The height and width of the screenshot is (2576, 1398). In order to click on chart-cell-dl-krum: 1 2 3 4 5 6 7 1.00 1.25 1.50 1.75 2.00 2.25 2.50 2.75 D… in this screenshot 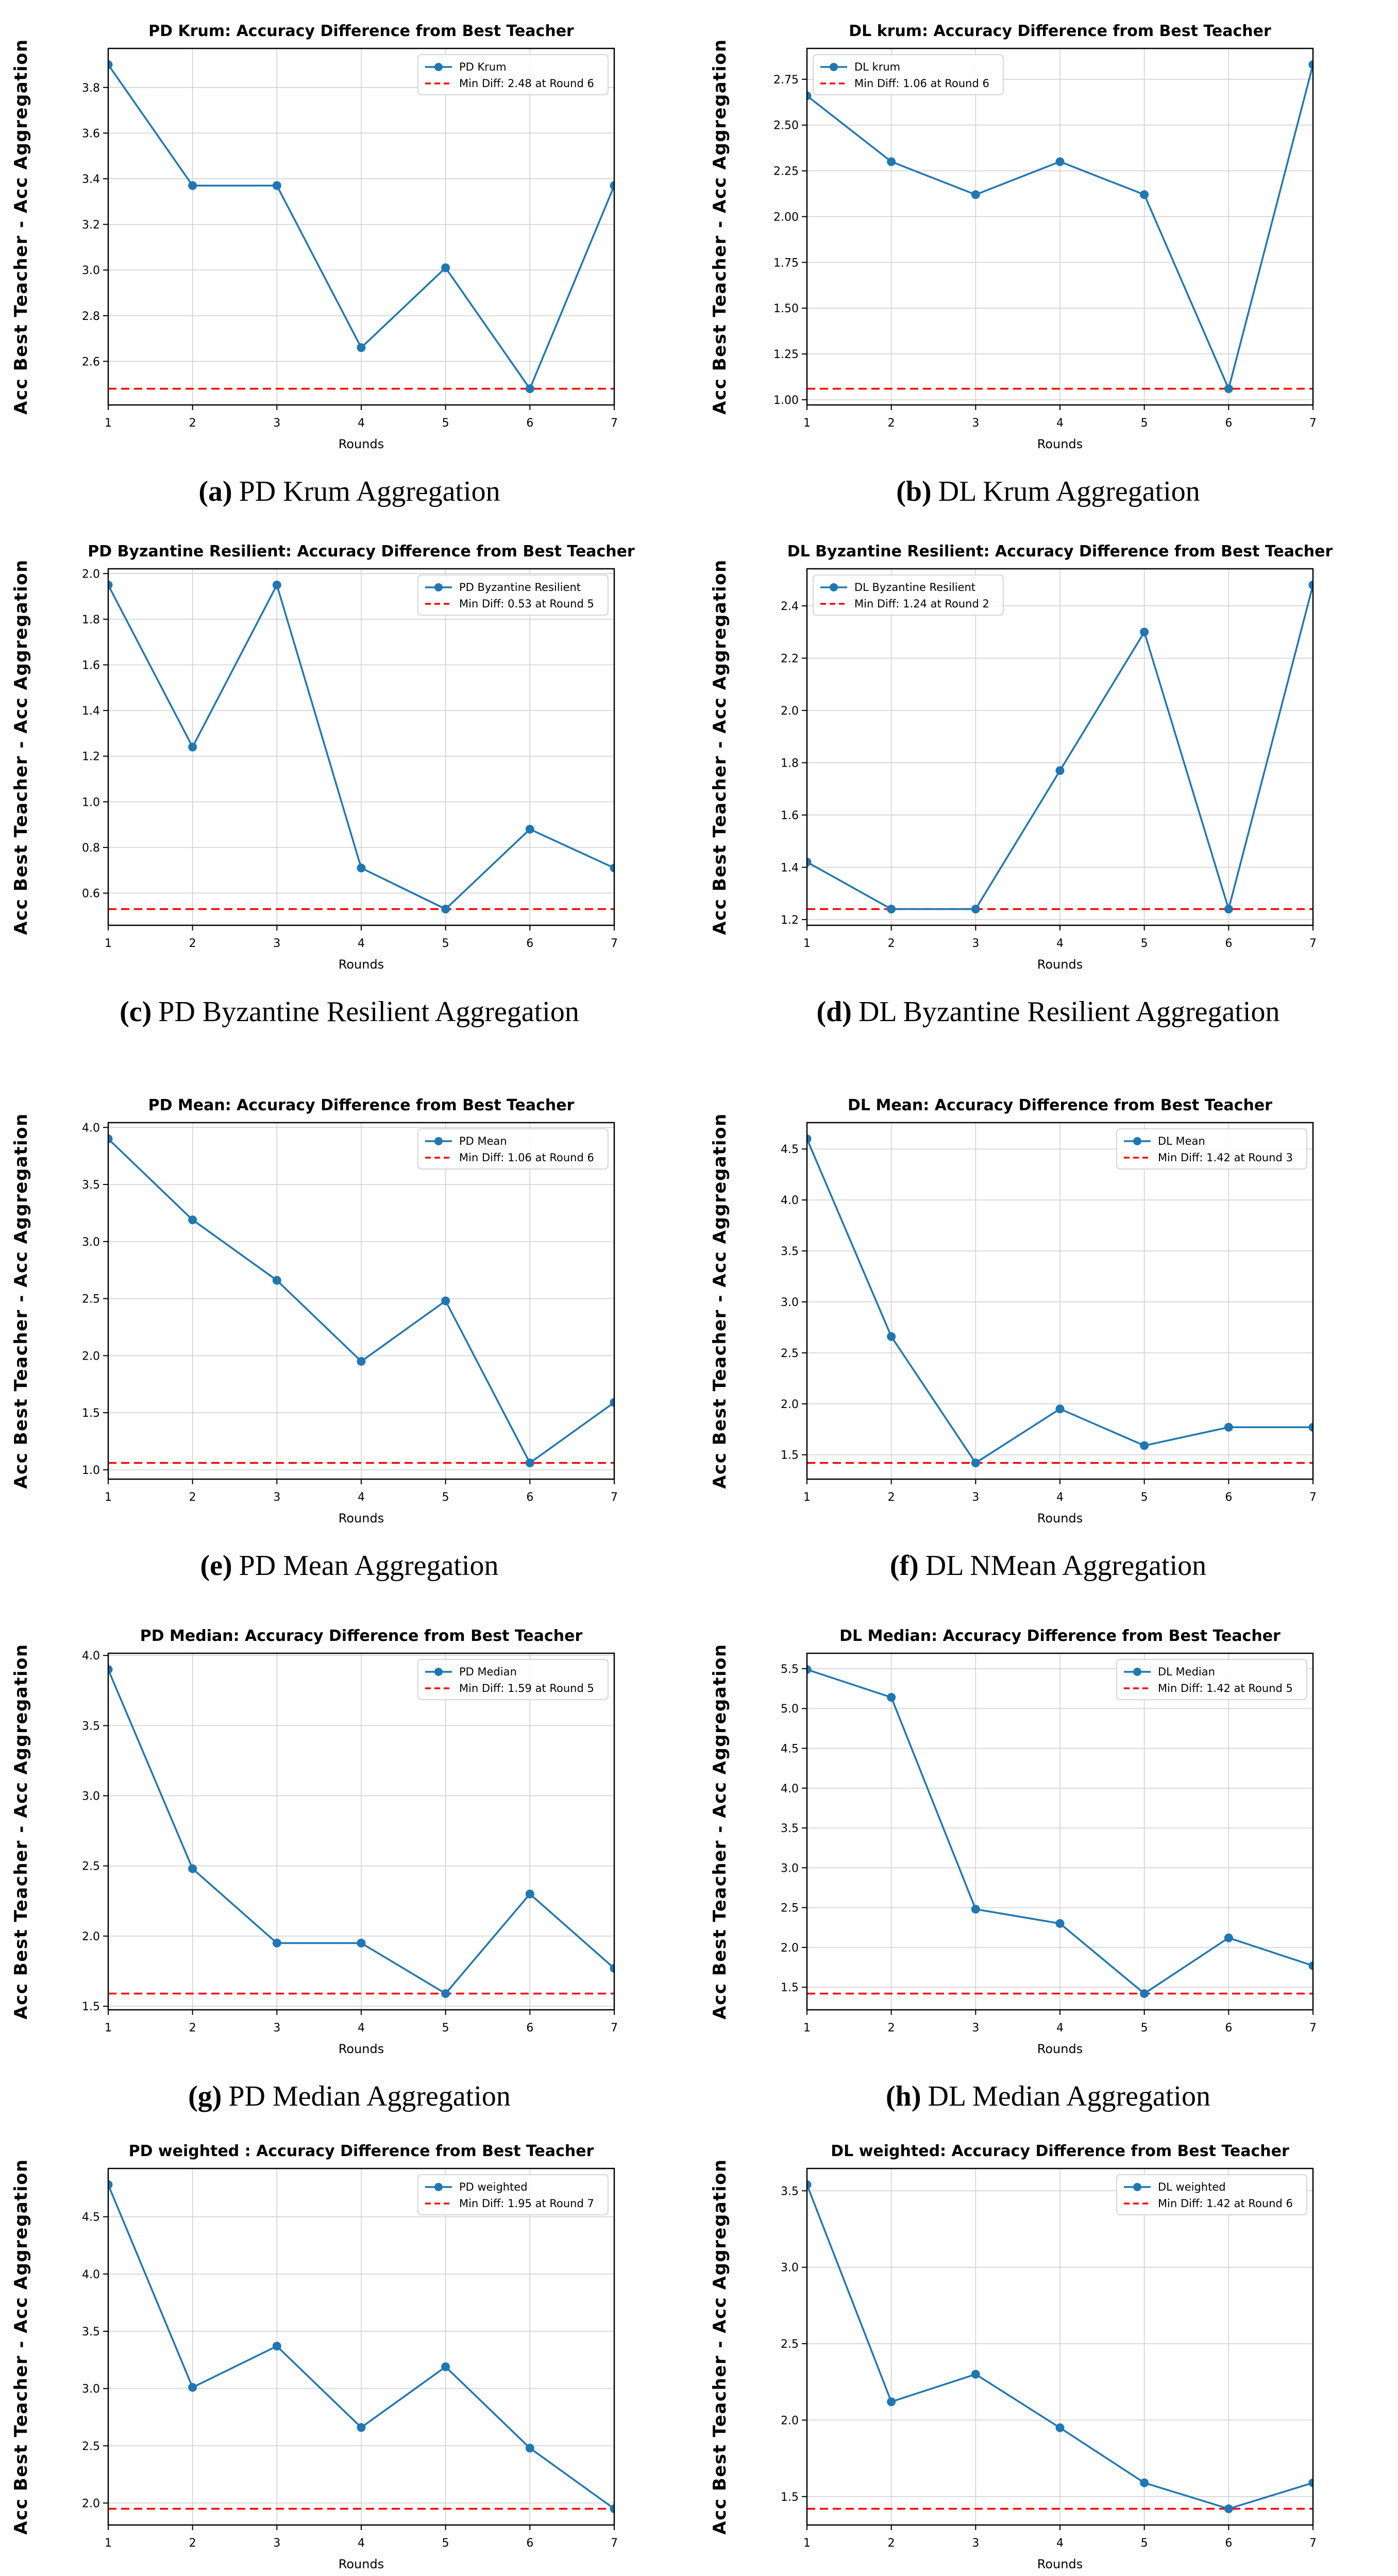, I will do `click(1048, 229)`.